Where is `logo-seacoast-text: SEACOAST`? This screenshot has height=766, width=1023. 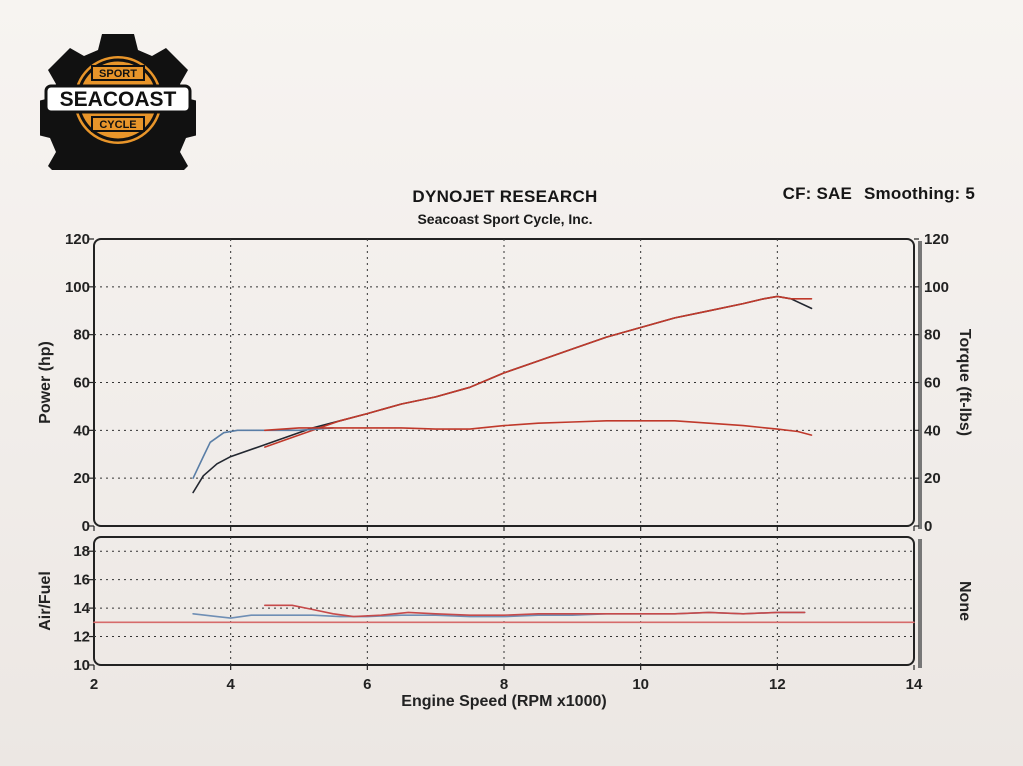 logo-seacoast-text: SEACOAST is located at coordinates (118, 99).